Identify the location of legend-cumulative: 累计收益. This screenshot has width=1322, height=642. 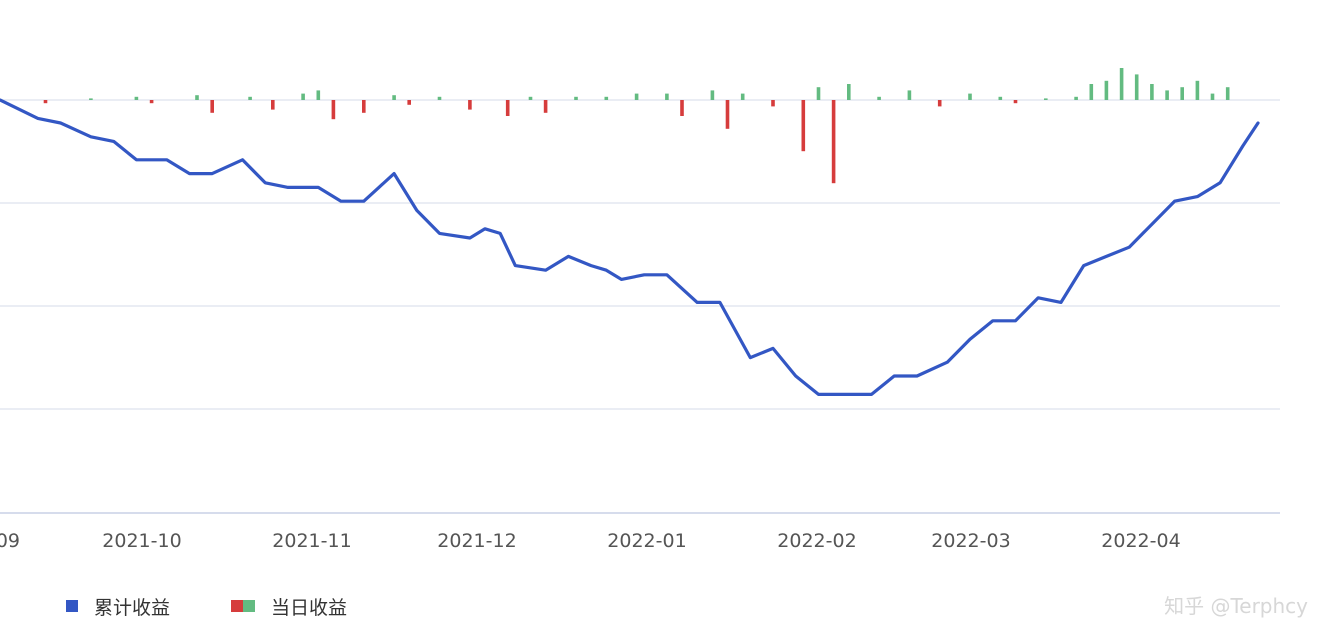
(118, 606).